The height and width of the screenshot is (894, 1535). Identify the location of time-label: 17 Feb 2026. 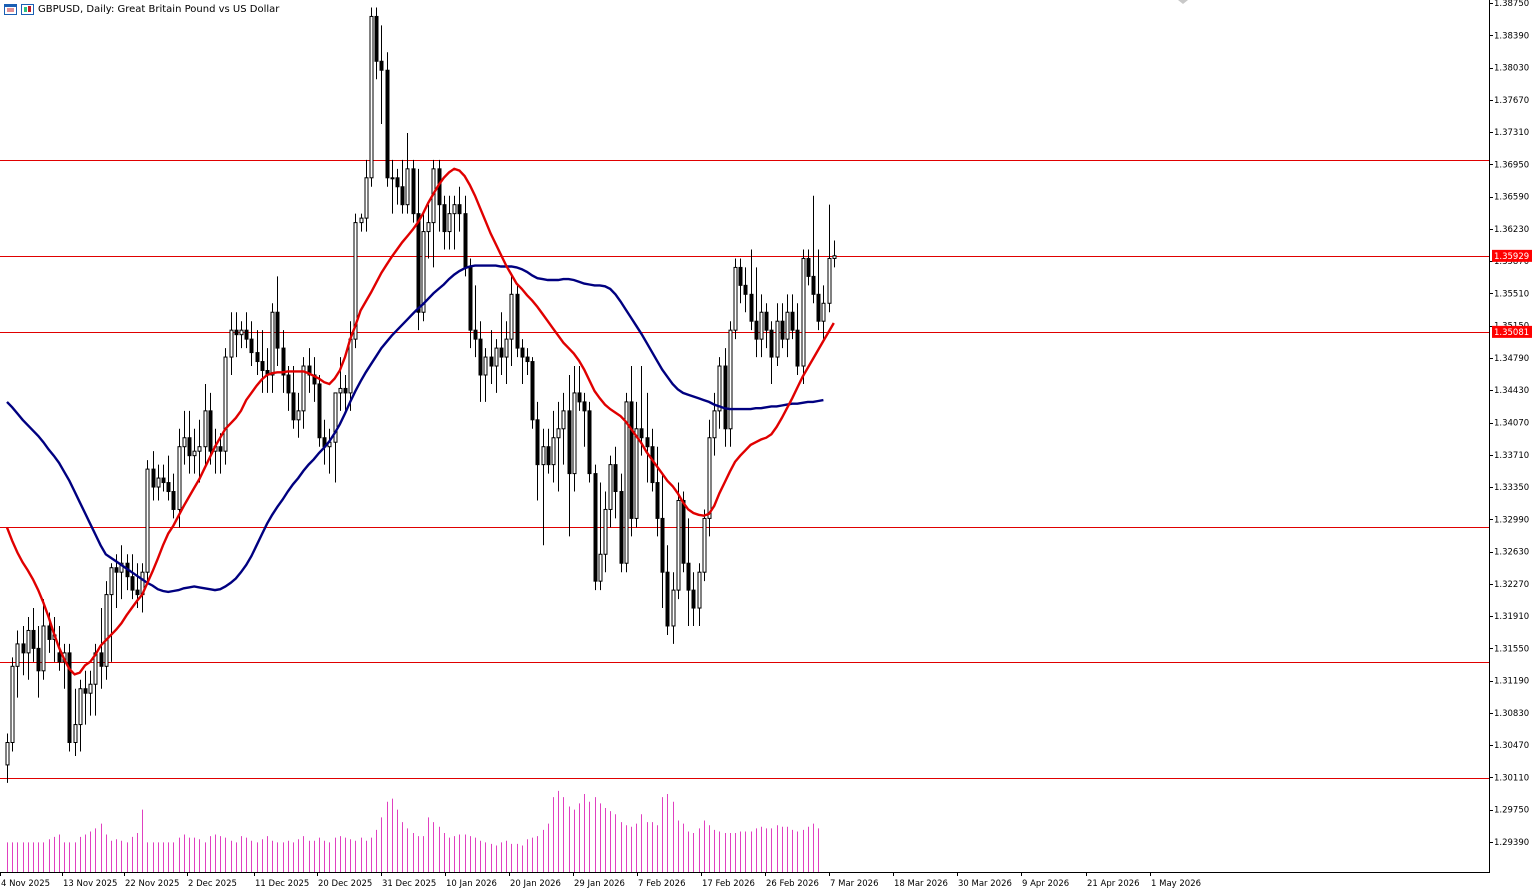
(728, 884).